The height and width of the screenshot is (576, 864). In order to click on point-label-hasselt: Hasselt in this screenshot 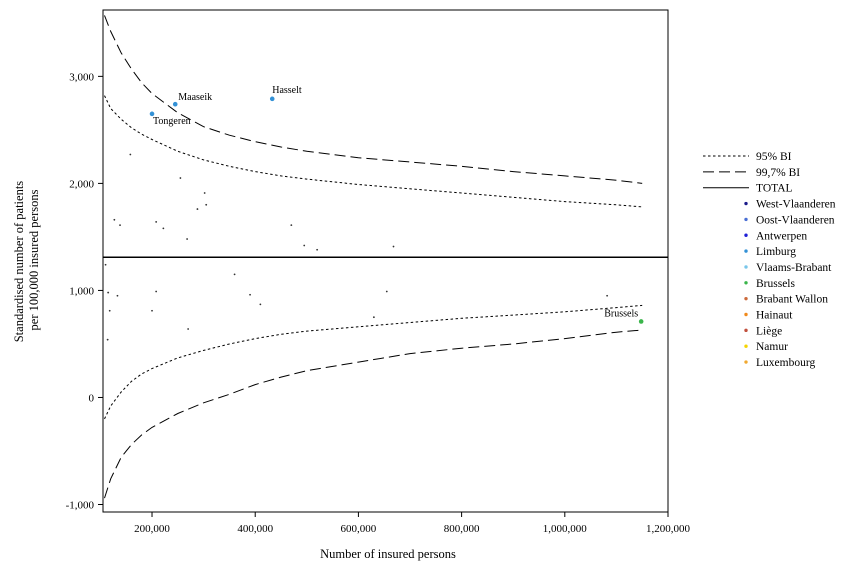, I will do `click(287, 90)`.